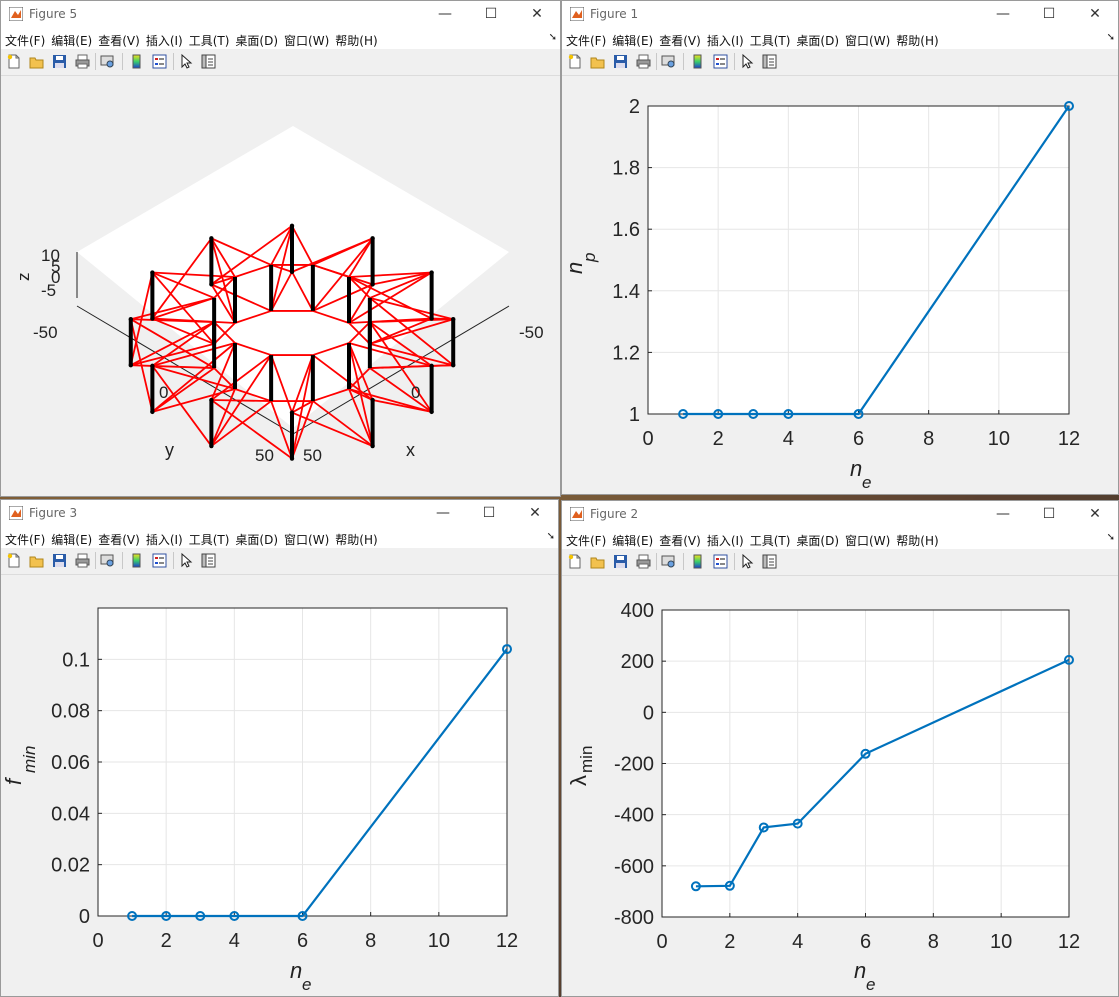 The height and width of the screenshot is (997, 1119). What do you see at coordinates (868, 541) in the screenshot?
I see `menu-item: 窗口(W)` at bounding box center [868, 541].